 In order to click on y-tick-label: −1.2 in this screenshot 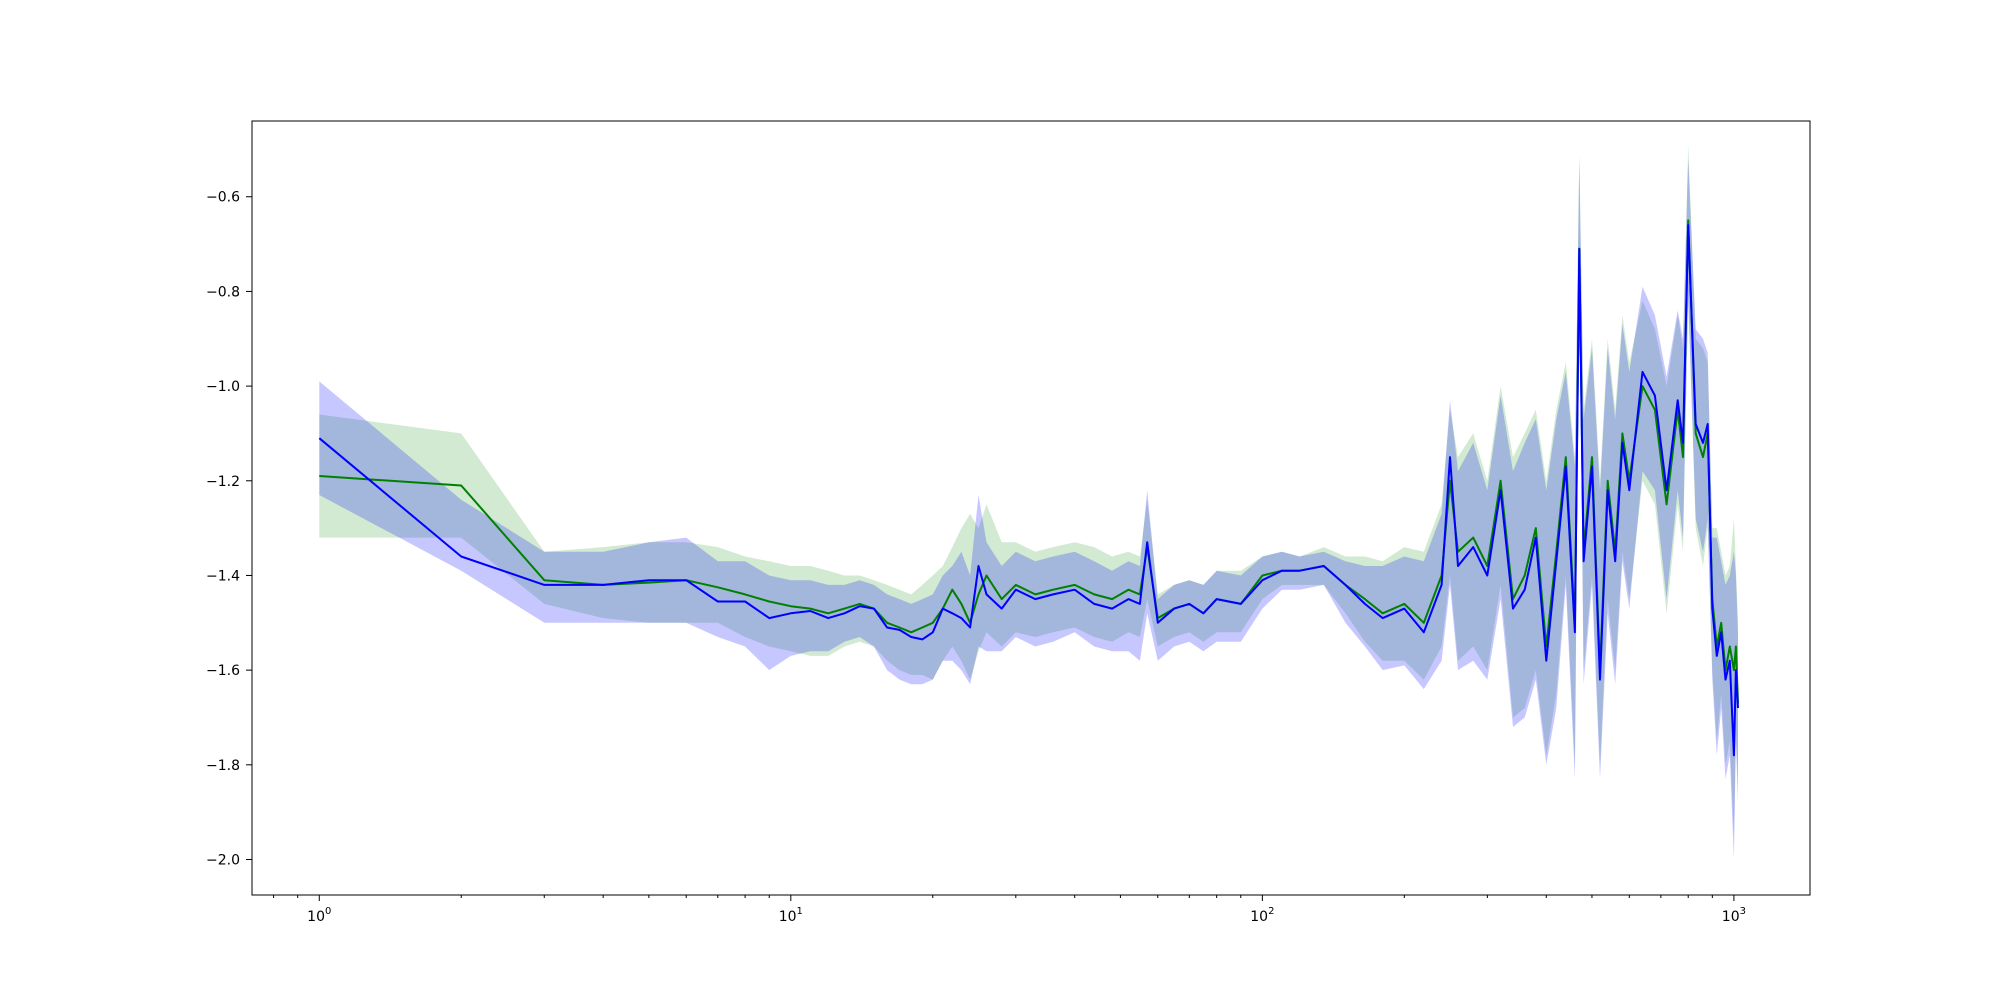, I will do `click(223, 482)`.